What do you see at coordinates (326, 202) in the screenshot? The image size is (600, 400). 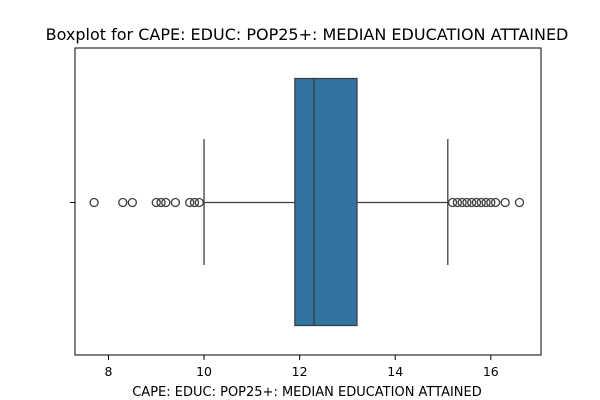 I see `iqr-box` at bounding box center [326, 202].